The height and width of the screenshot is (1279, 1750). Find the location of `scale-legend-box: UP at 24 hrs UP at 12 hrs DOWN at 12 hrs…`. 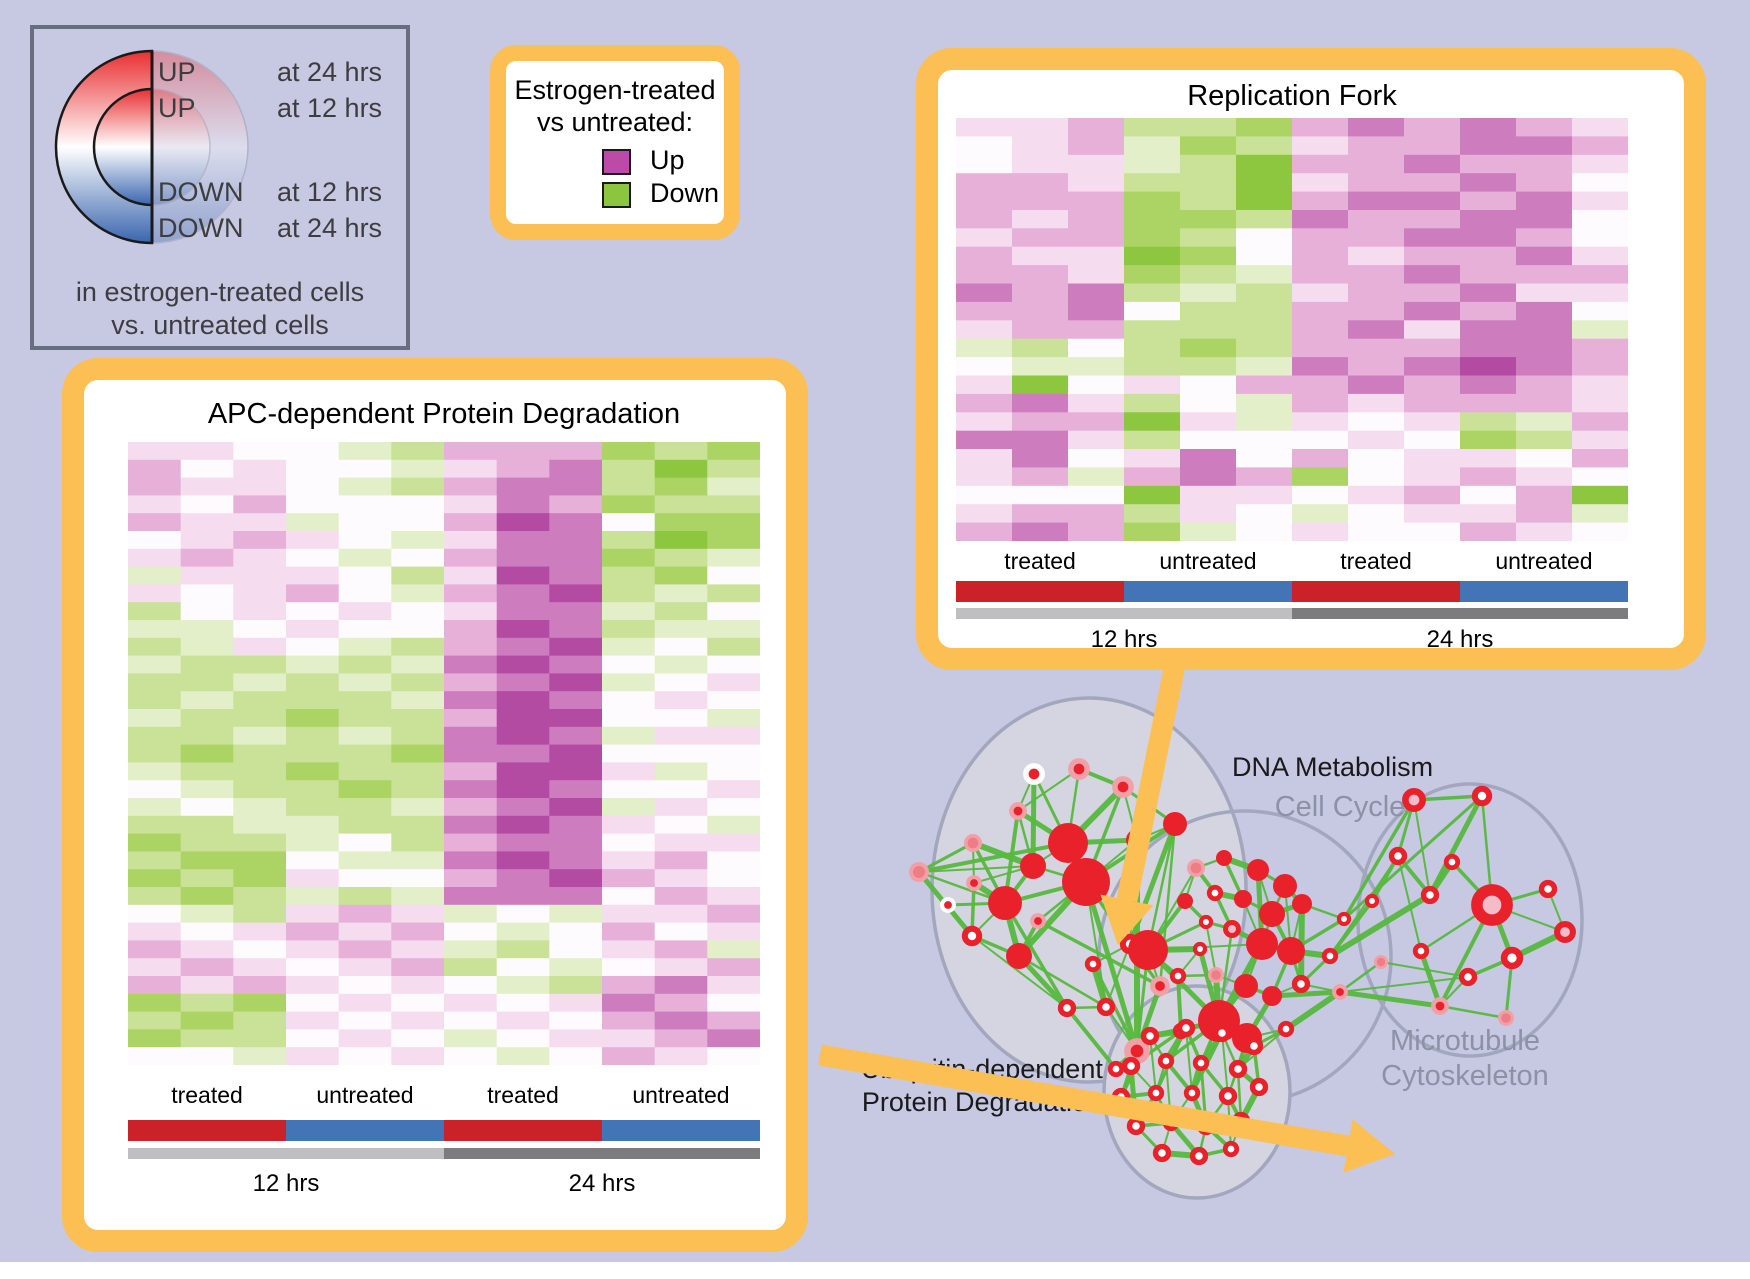

scale-legend-box: UP at 24 hrs UP at 12 hrs DOWN at 12 hrs… is located at coordinates (220, 187).